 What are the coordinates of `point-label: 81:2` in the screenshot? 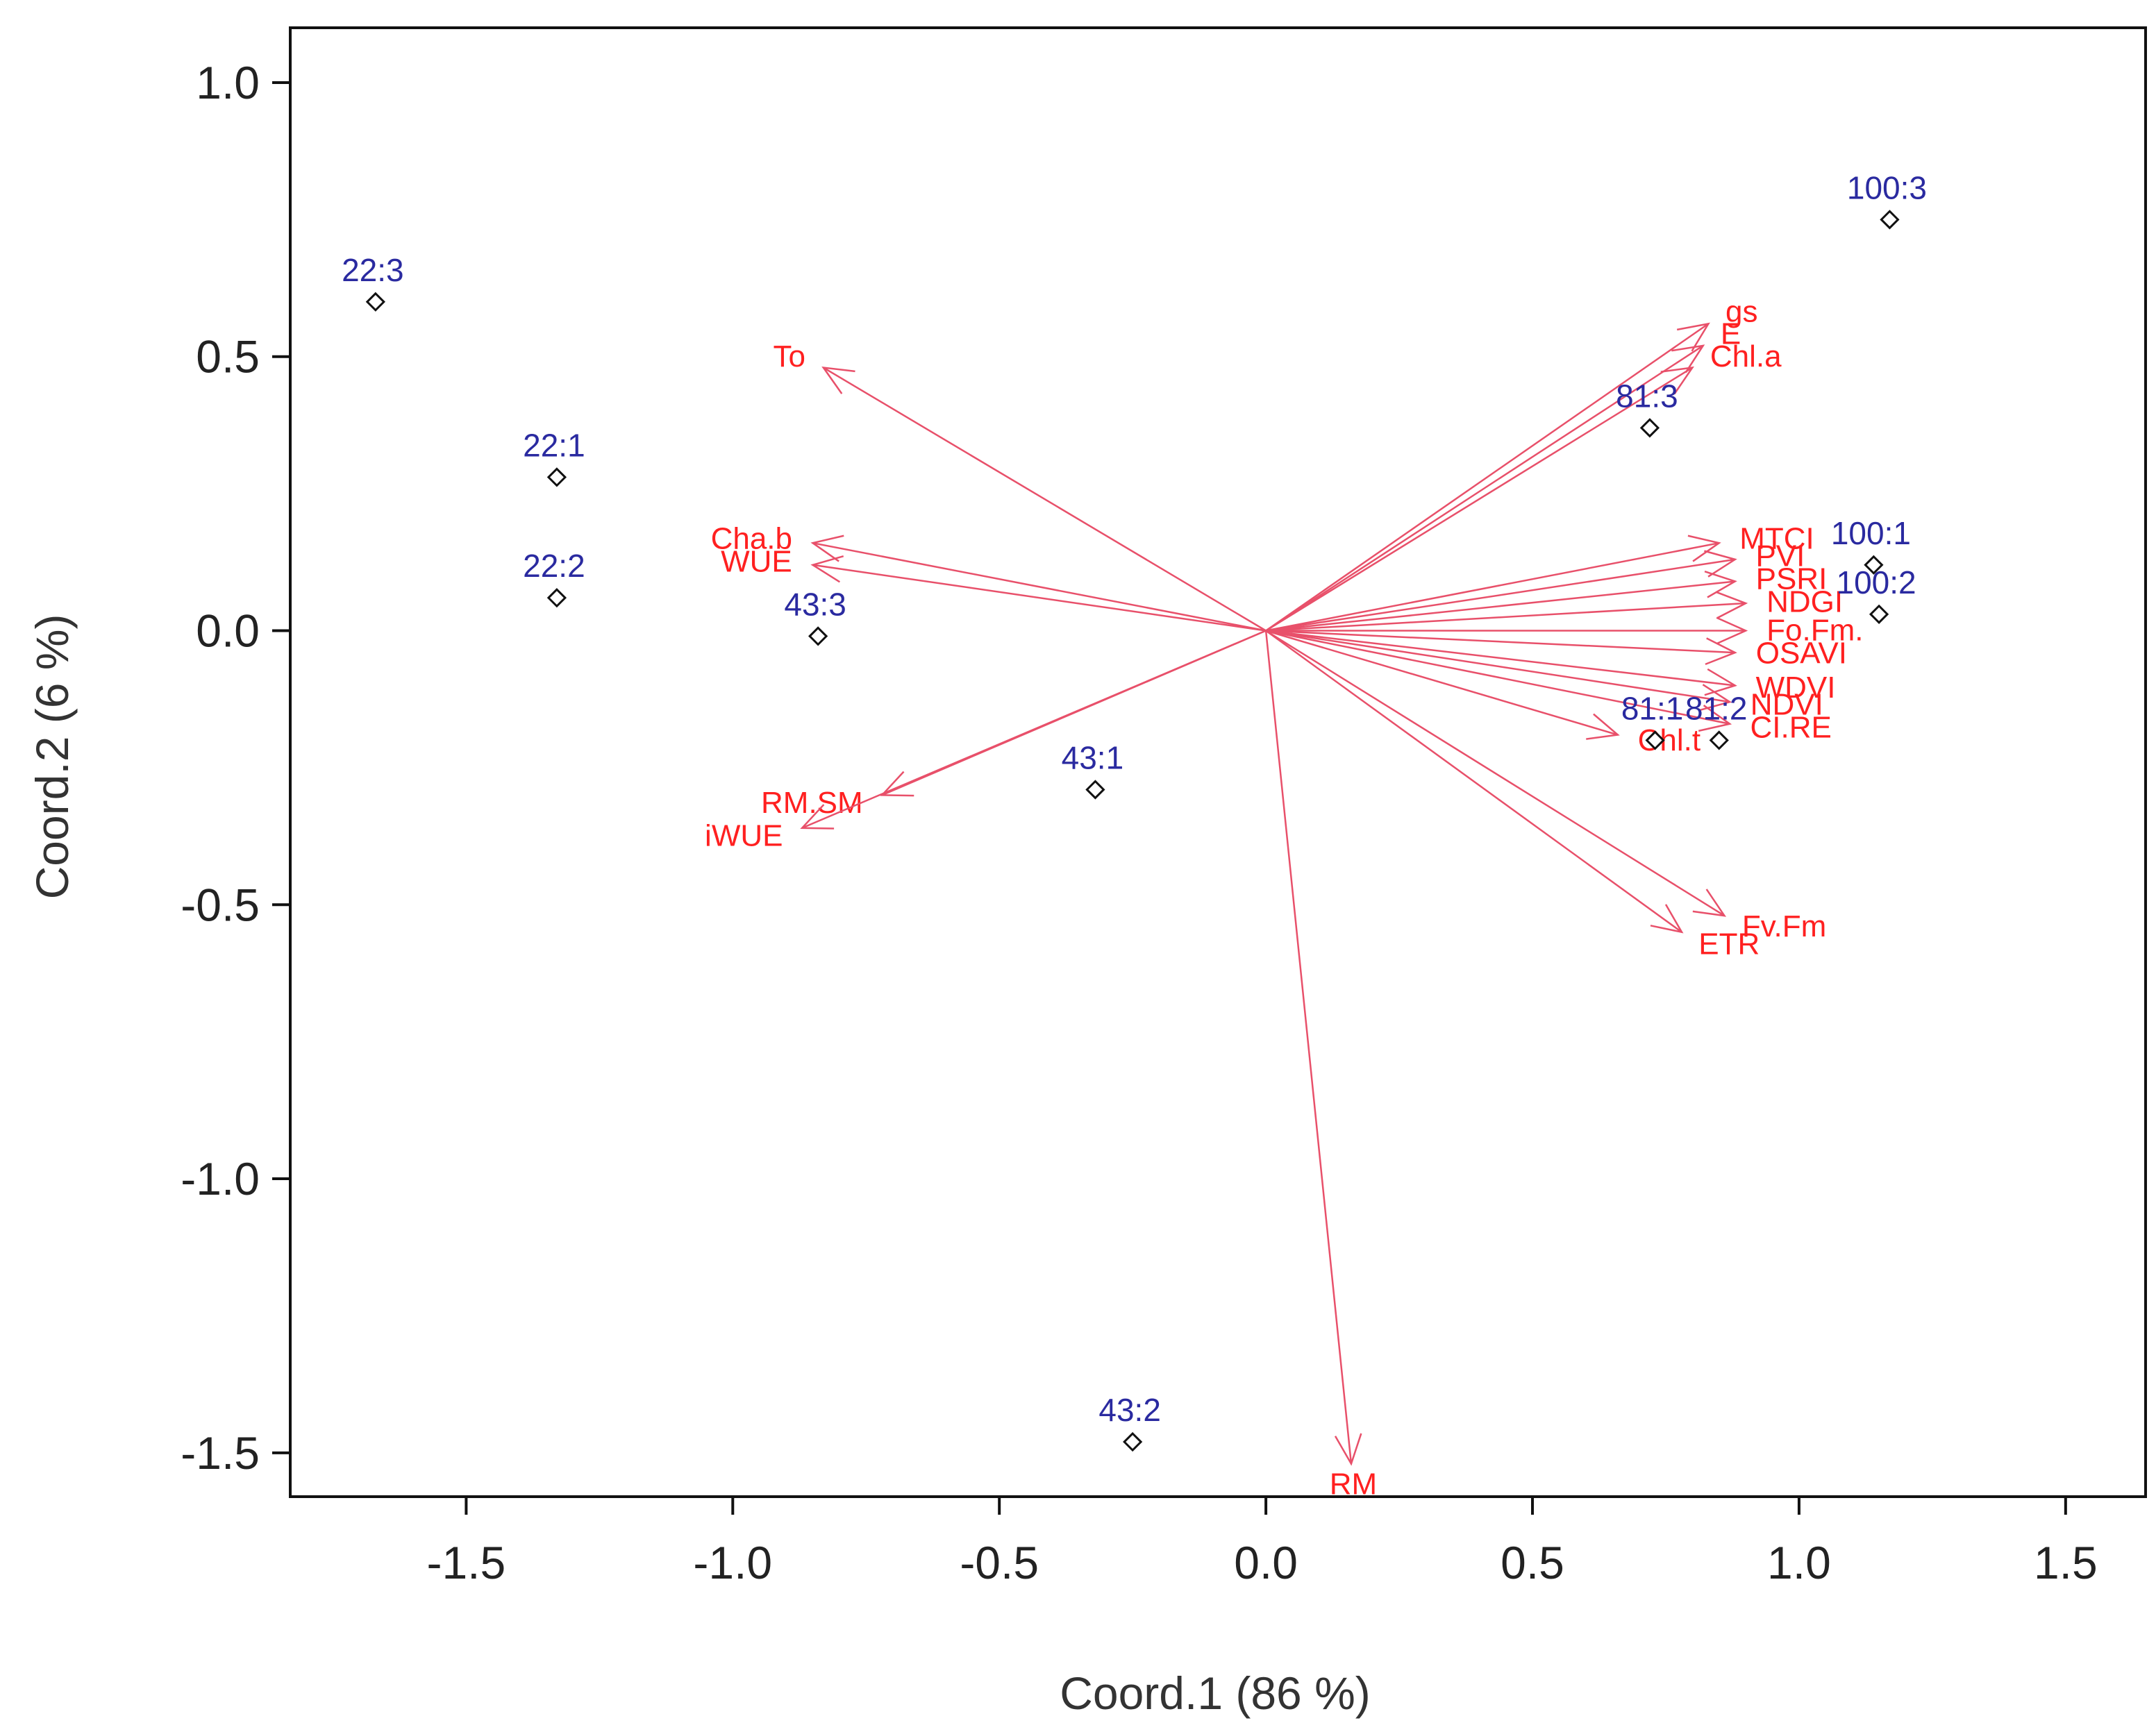 It's located at (1717, 708).